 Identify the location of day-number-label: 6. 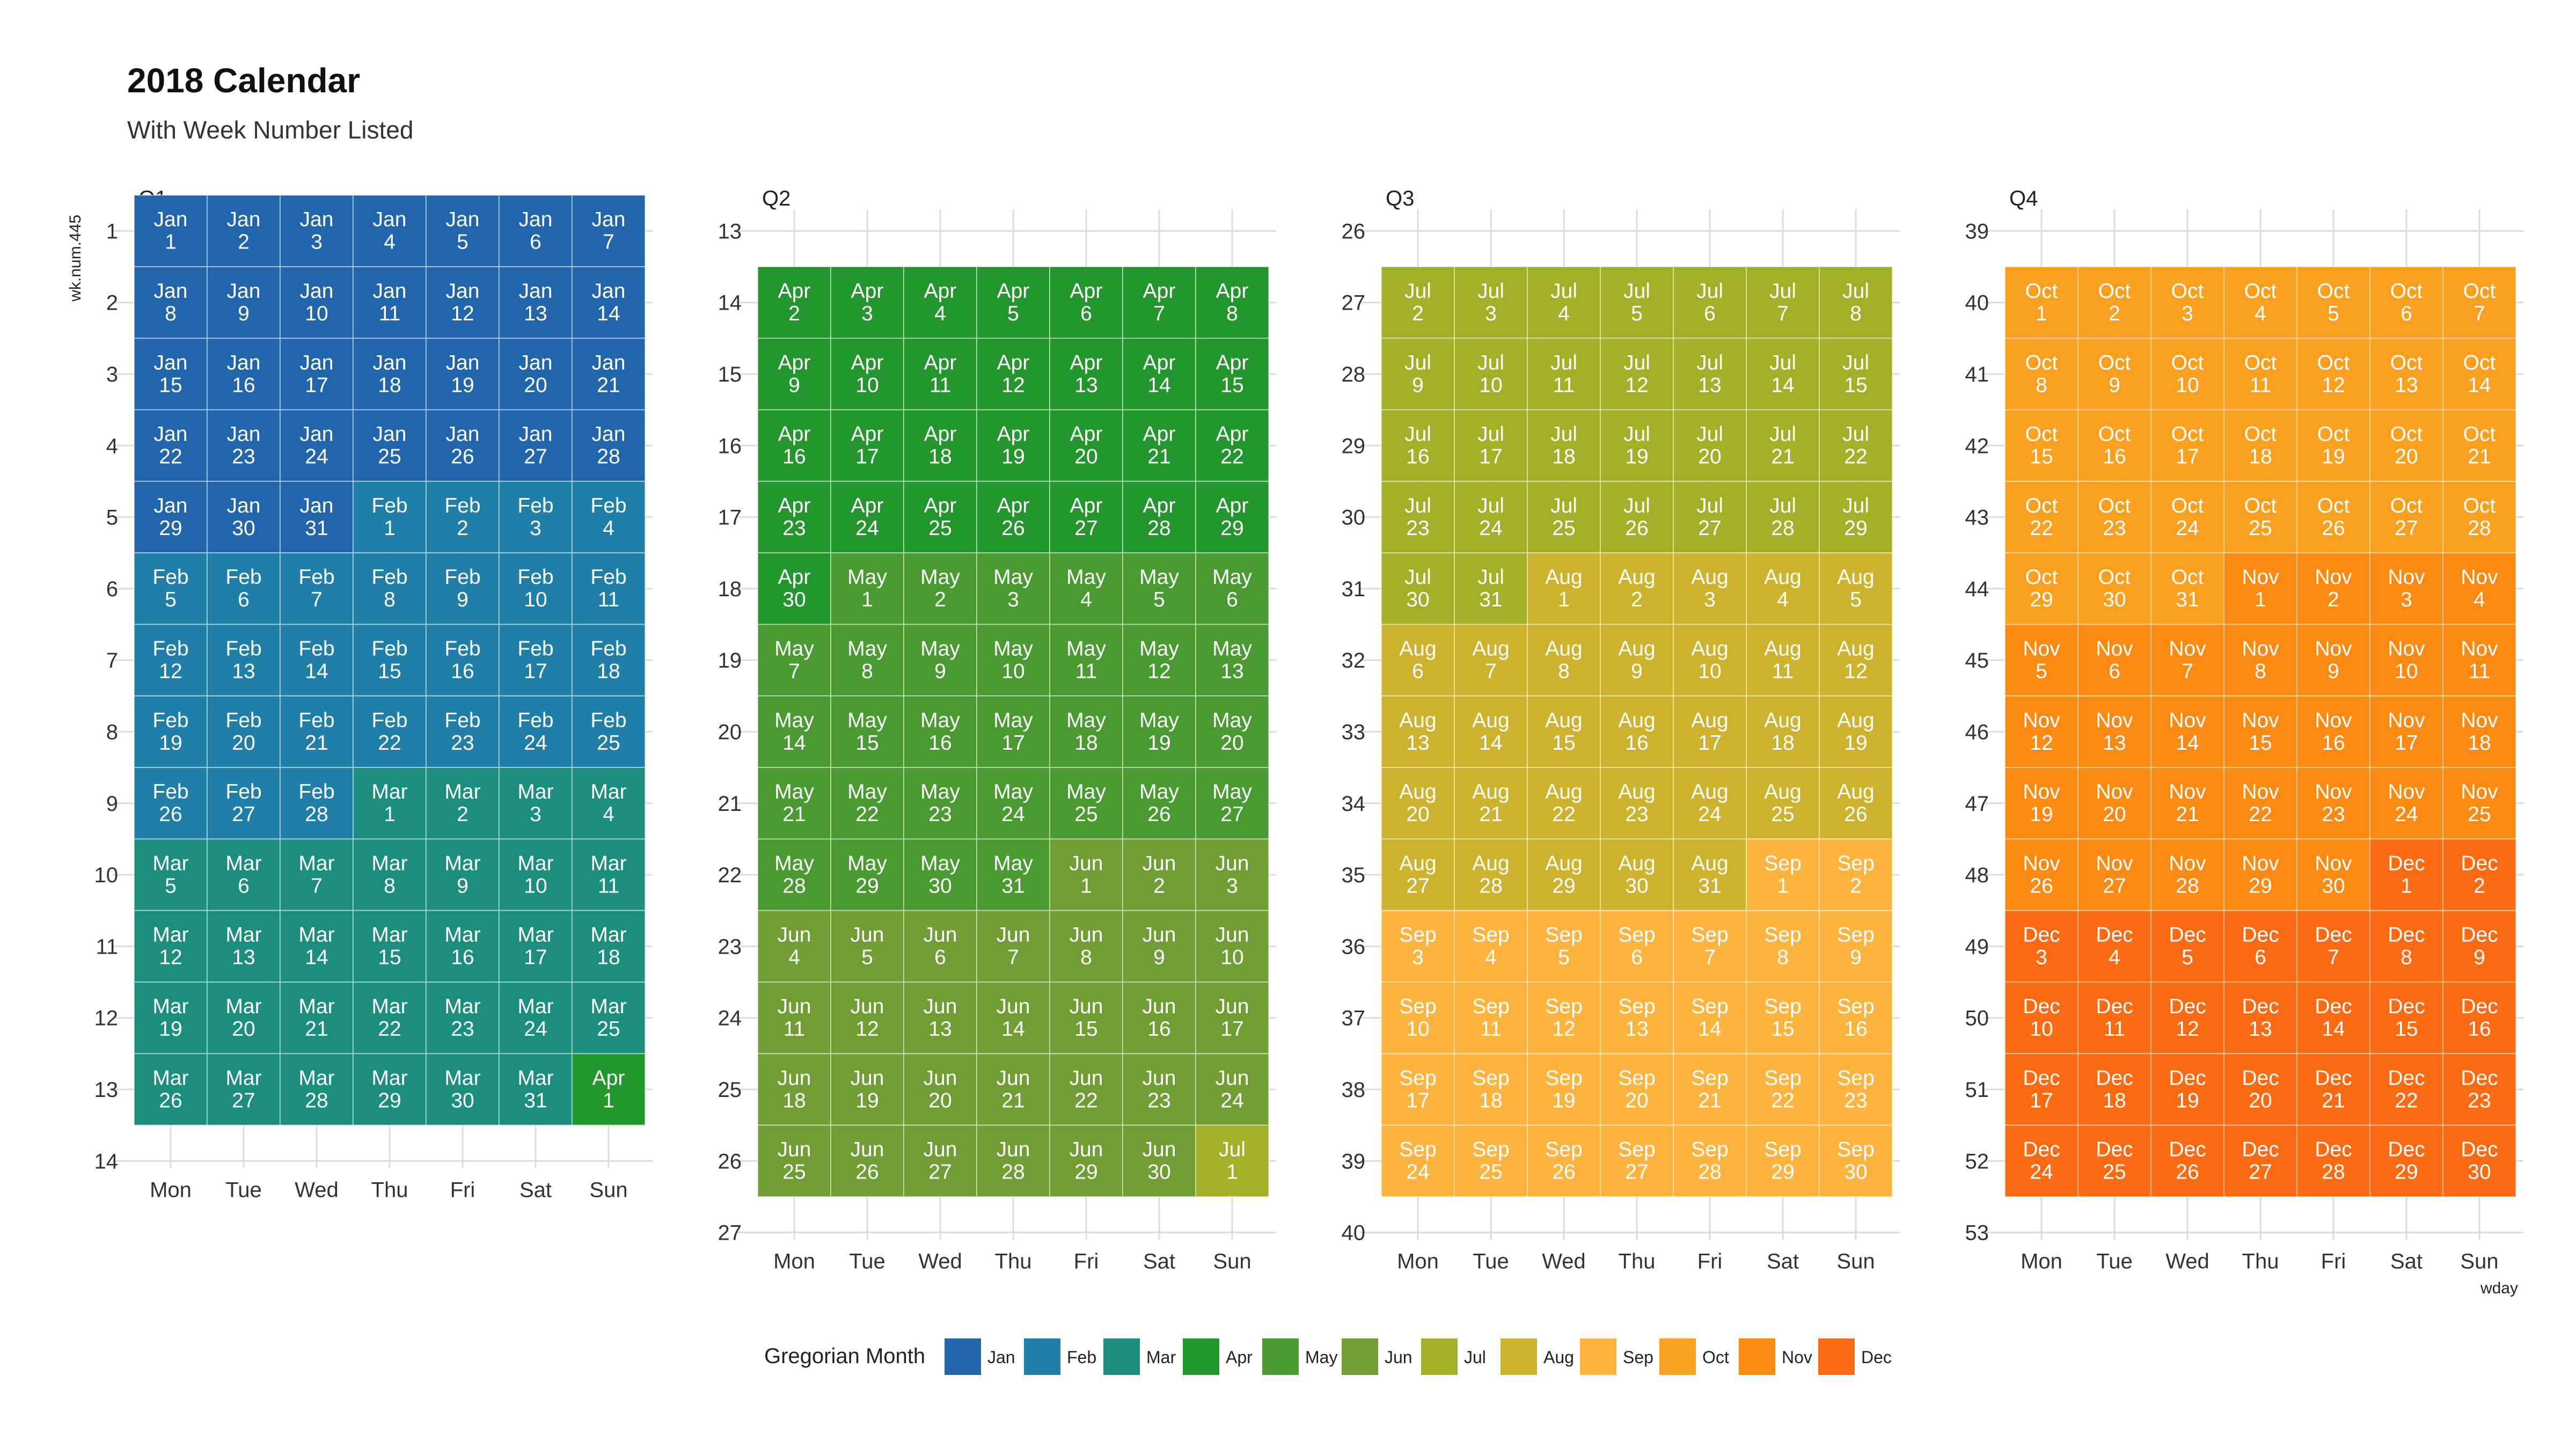
(1232, 599).